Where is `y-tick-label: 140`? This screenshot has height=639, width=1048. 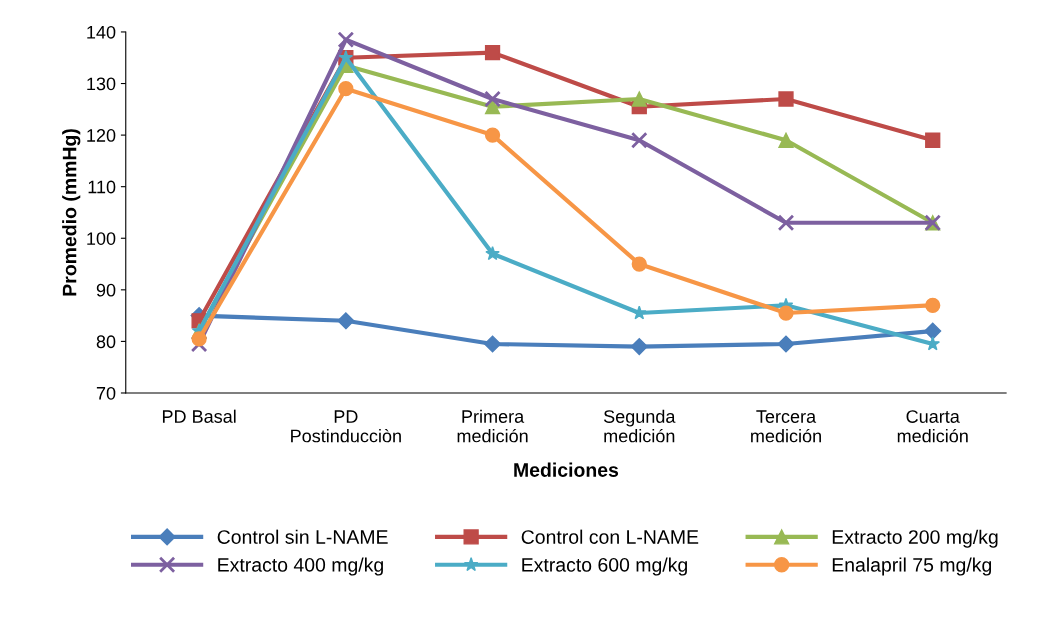
y-tick-label: 140 is located at coordinates (101, 32).